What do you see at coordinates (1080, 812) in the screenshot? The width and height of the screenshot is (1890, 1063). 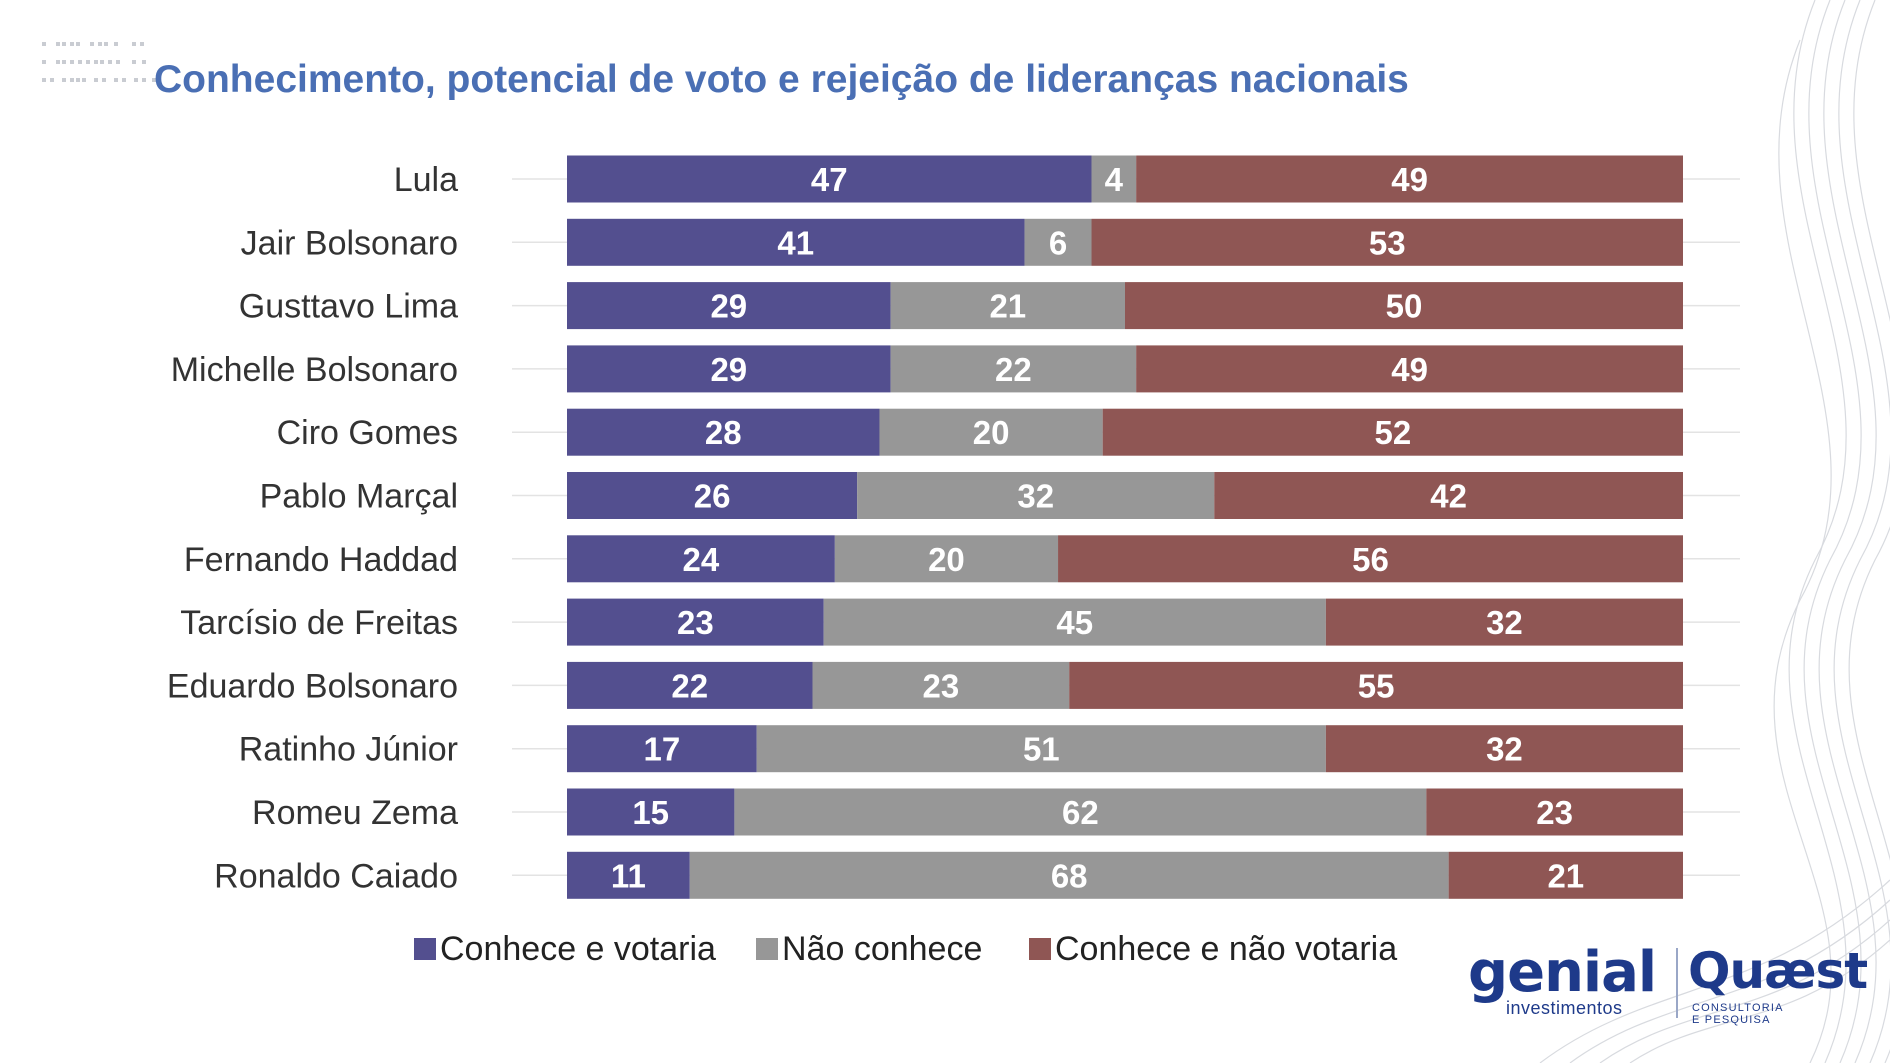 I see `data-label: 62` at bounding box center [1080, 812].